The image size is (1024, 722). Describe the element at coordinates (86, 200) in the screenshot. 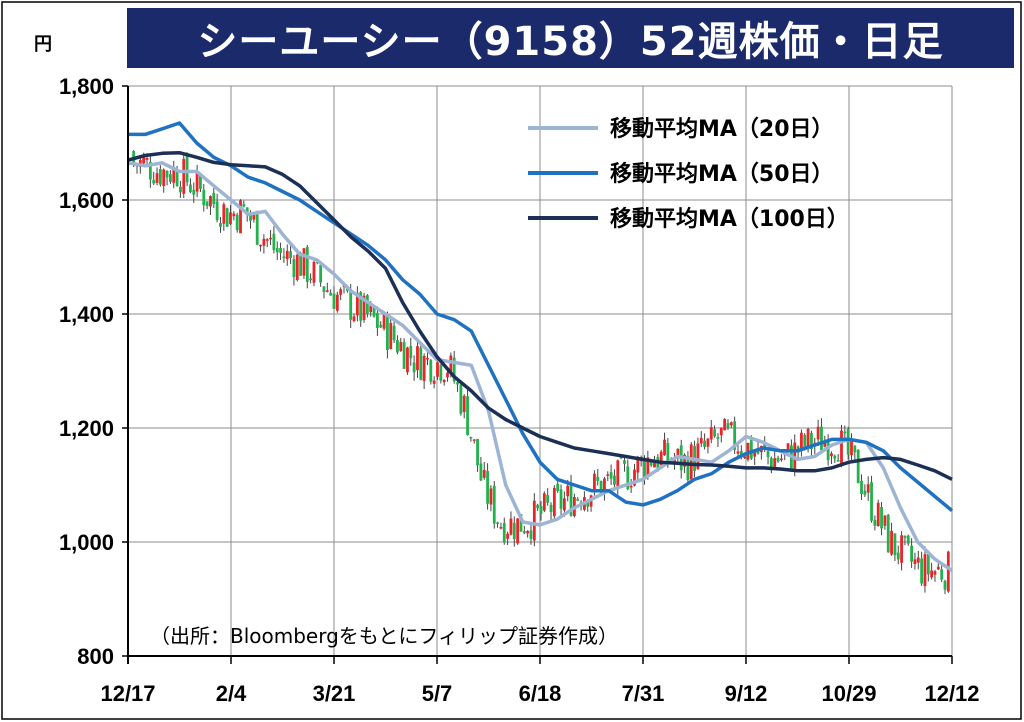

I see `y-tick-label-4: 1,600` at that location.